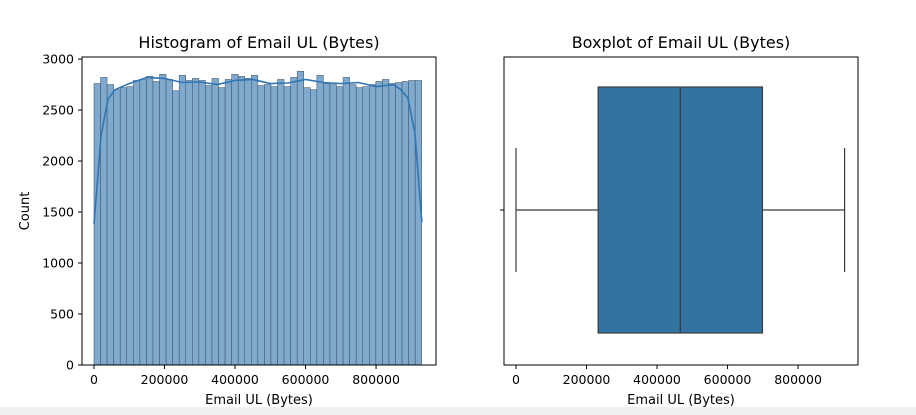 The width and height of the screenshot is (916, 415). What do you see at coordinates (258, 42) in the screenshot?
I see `histogram-title: Histogram of Email UL (Bytes)` at bounding box center [258, 42].